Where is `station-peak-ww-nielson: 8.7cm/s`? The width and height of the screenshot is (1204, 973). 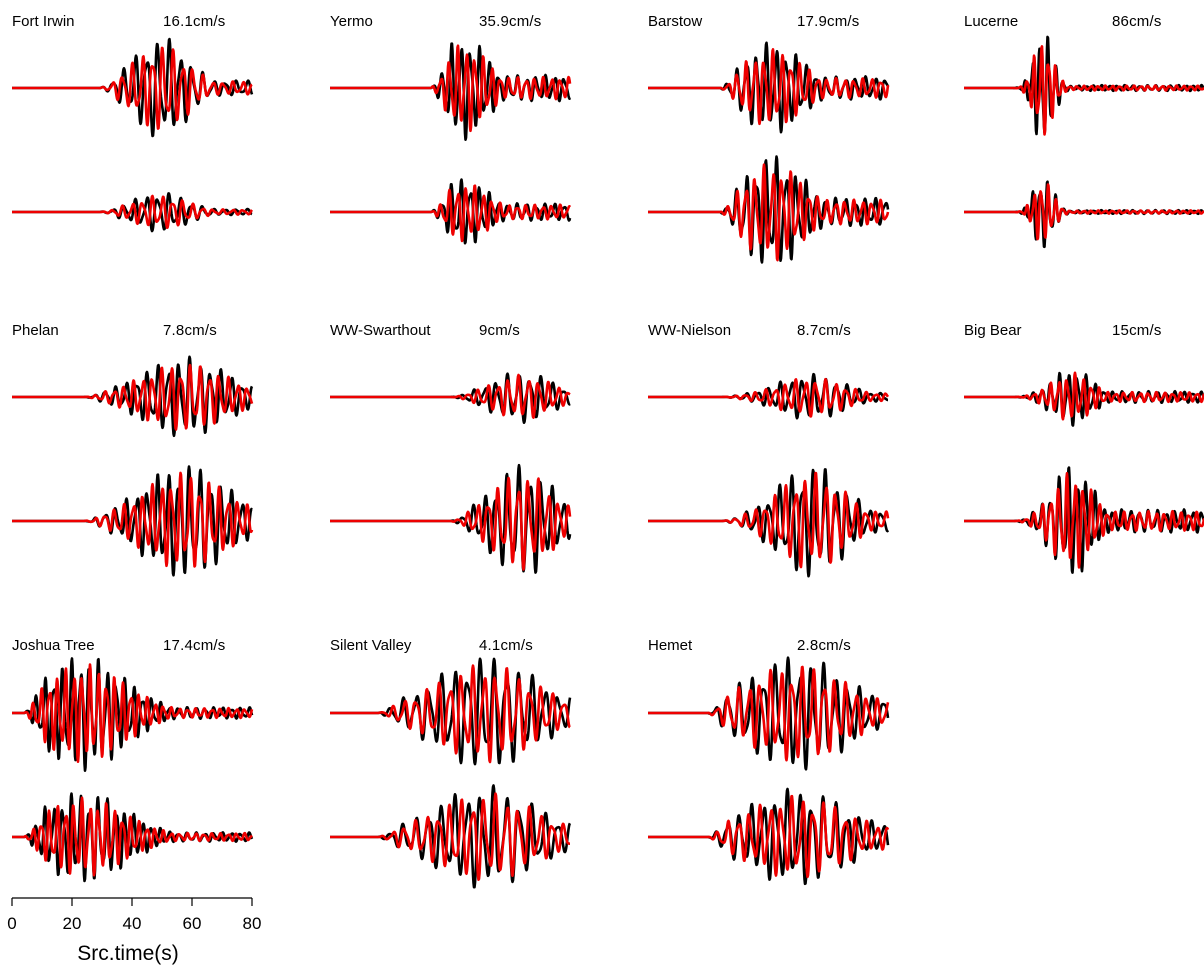 station-peak-ww-nielson: 8.7cm/s is located at coordinates (824, 330).